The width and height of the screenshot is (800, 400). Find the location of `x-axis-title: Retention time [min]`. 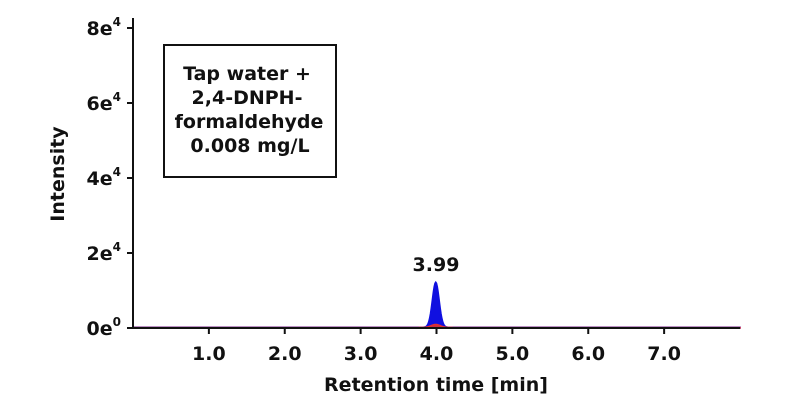

x-axis-title: Retention time [min] is located at coordinates (436, 385).